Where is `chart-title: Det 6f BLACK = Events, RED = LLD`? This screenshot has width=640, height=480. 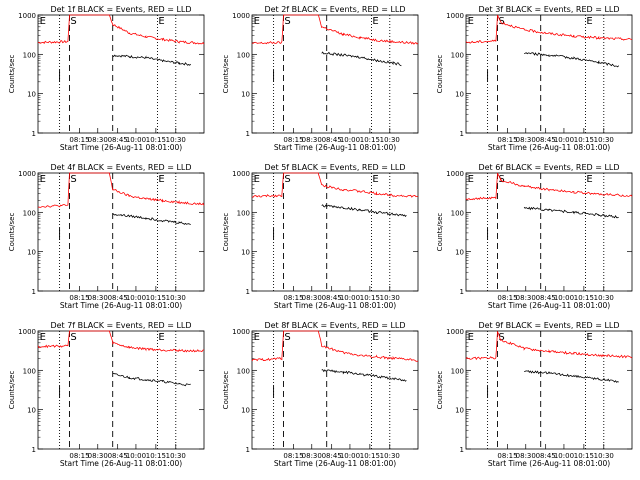
chart-title: Det 6f BLACK = Events, RED = LLD is located at coordinates (548, 167).